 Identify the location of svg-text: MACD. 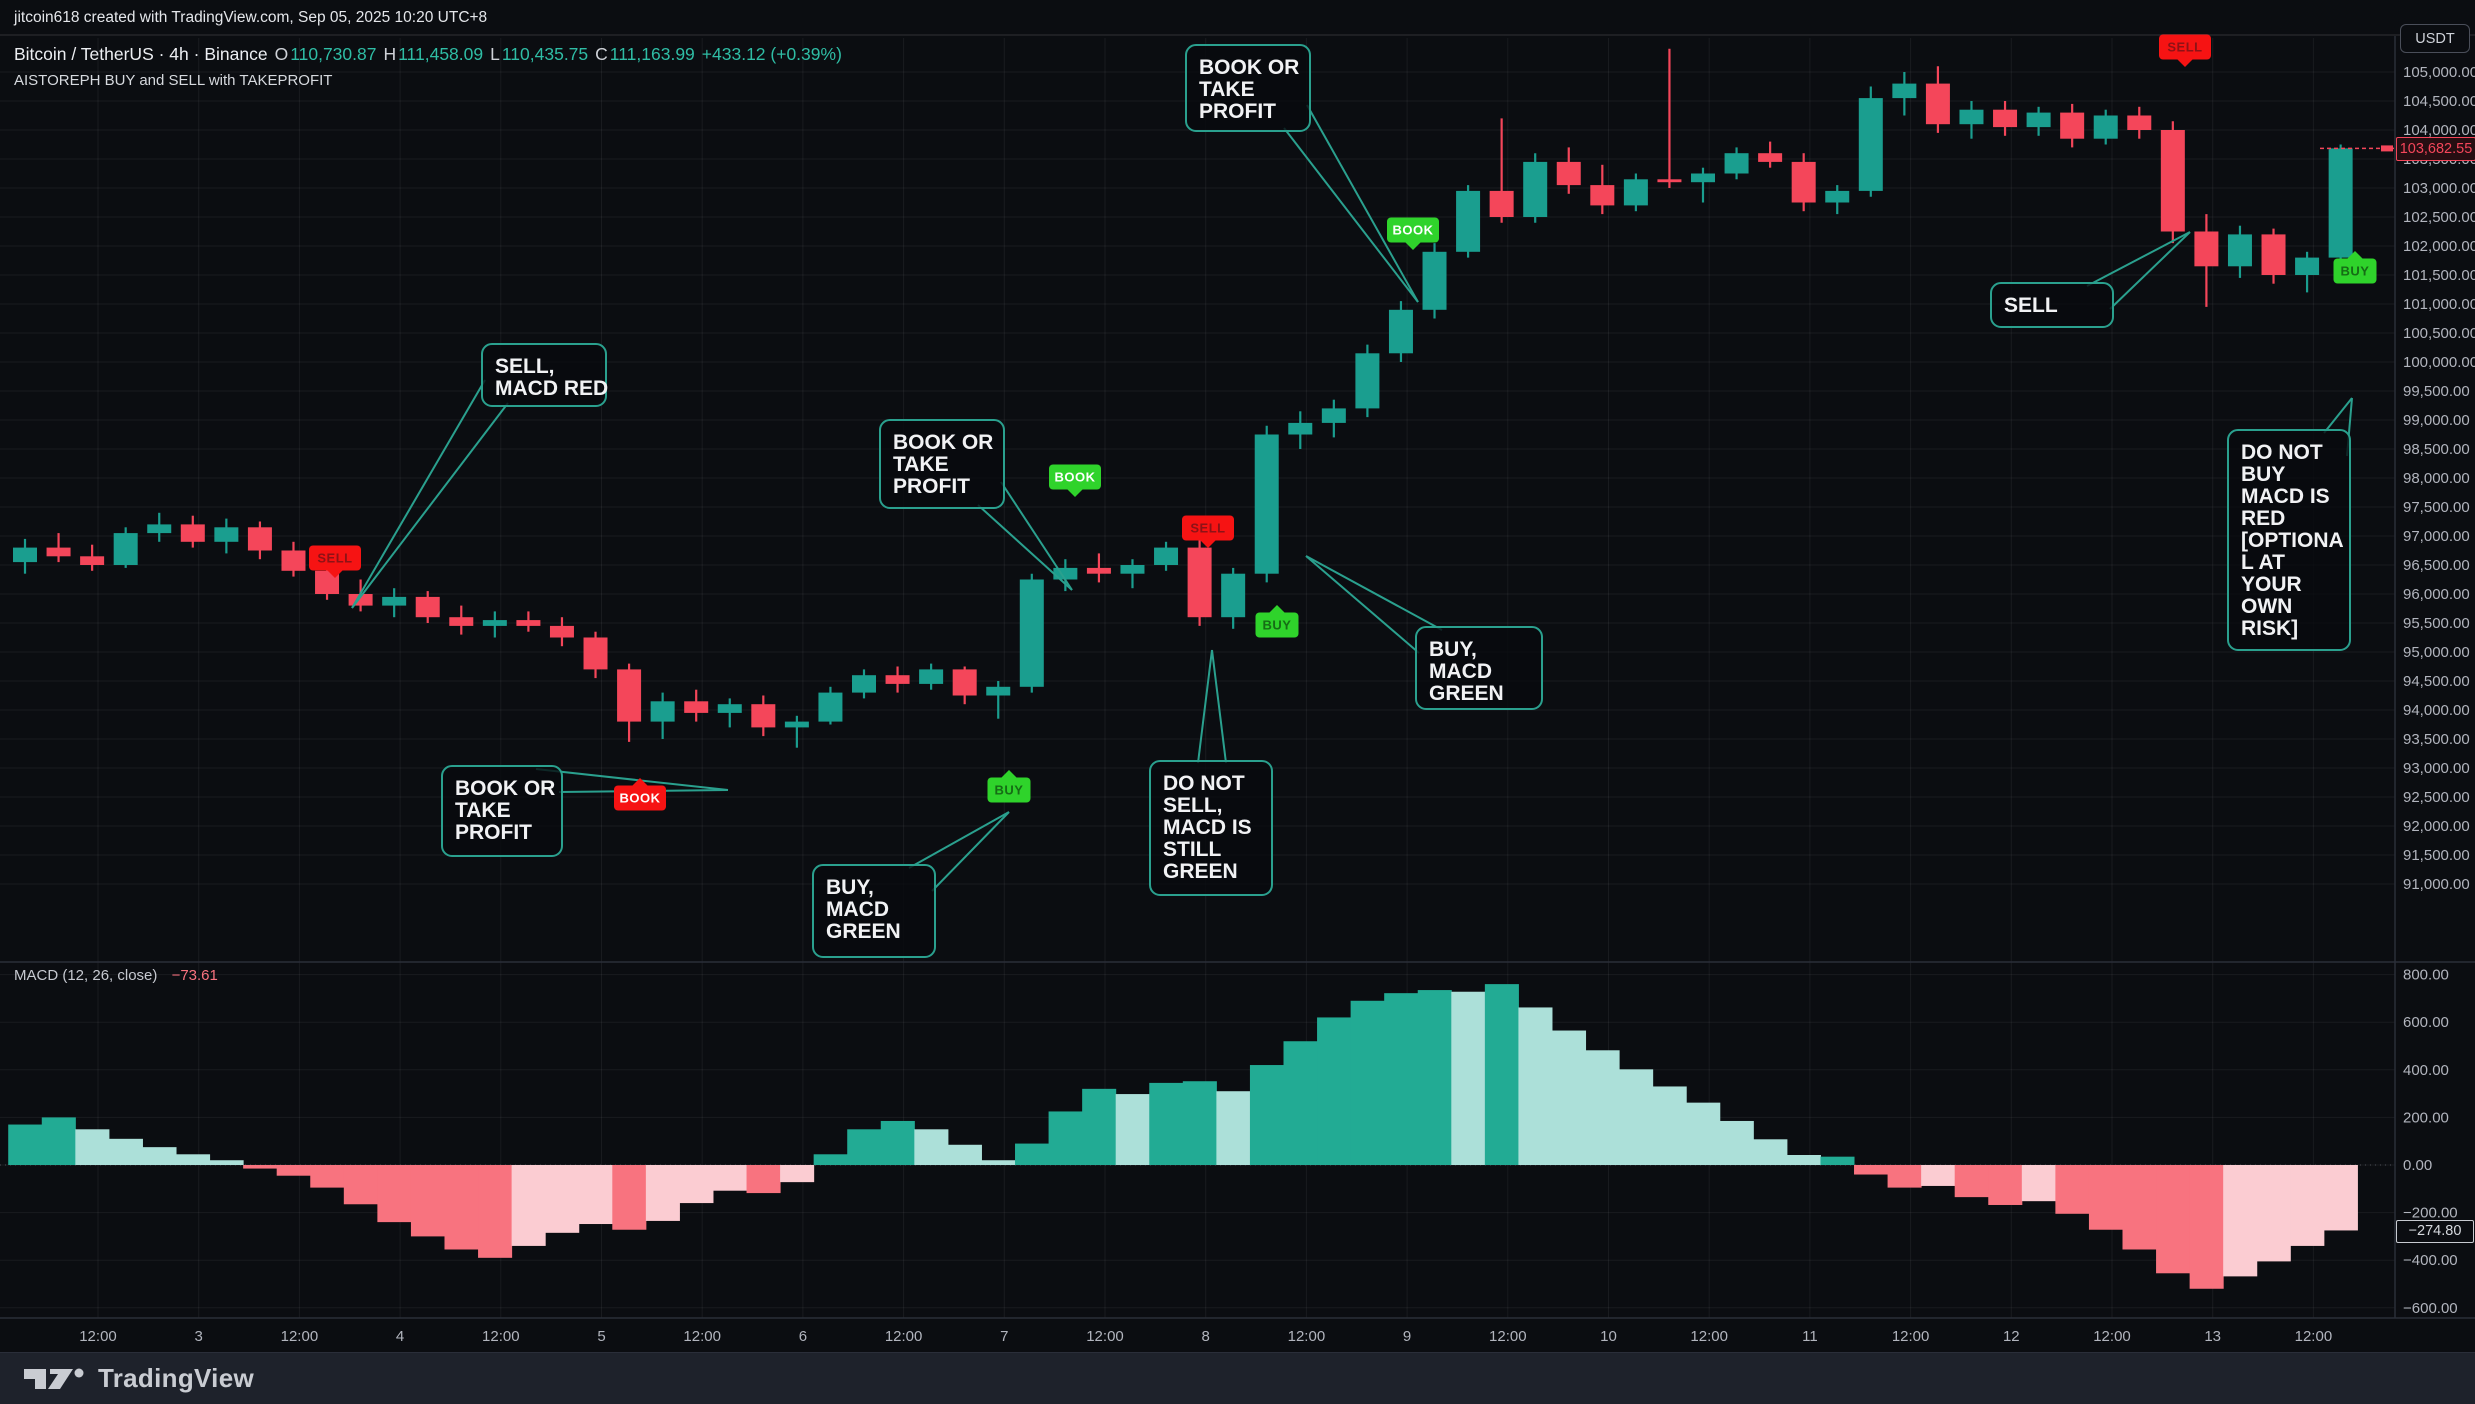
(857, 909).